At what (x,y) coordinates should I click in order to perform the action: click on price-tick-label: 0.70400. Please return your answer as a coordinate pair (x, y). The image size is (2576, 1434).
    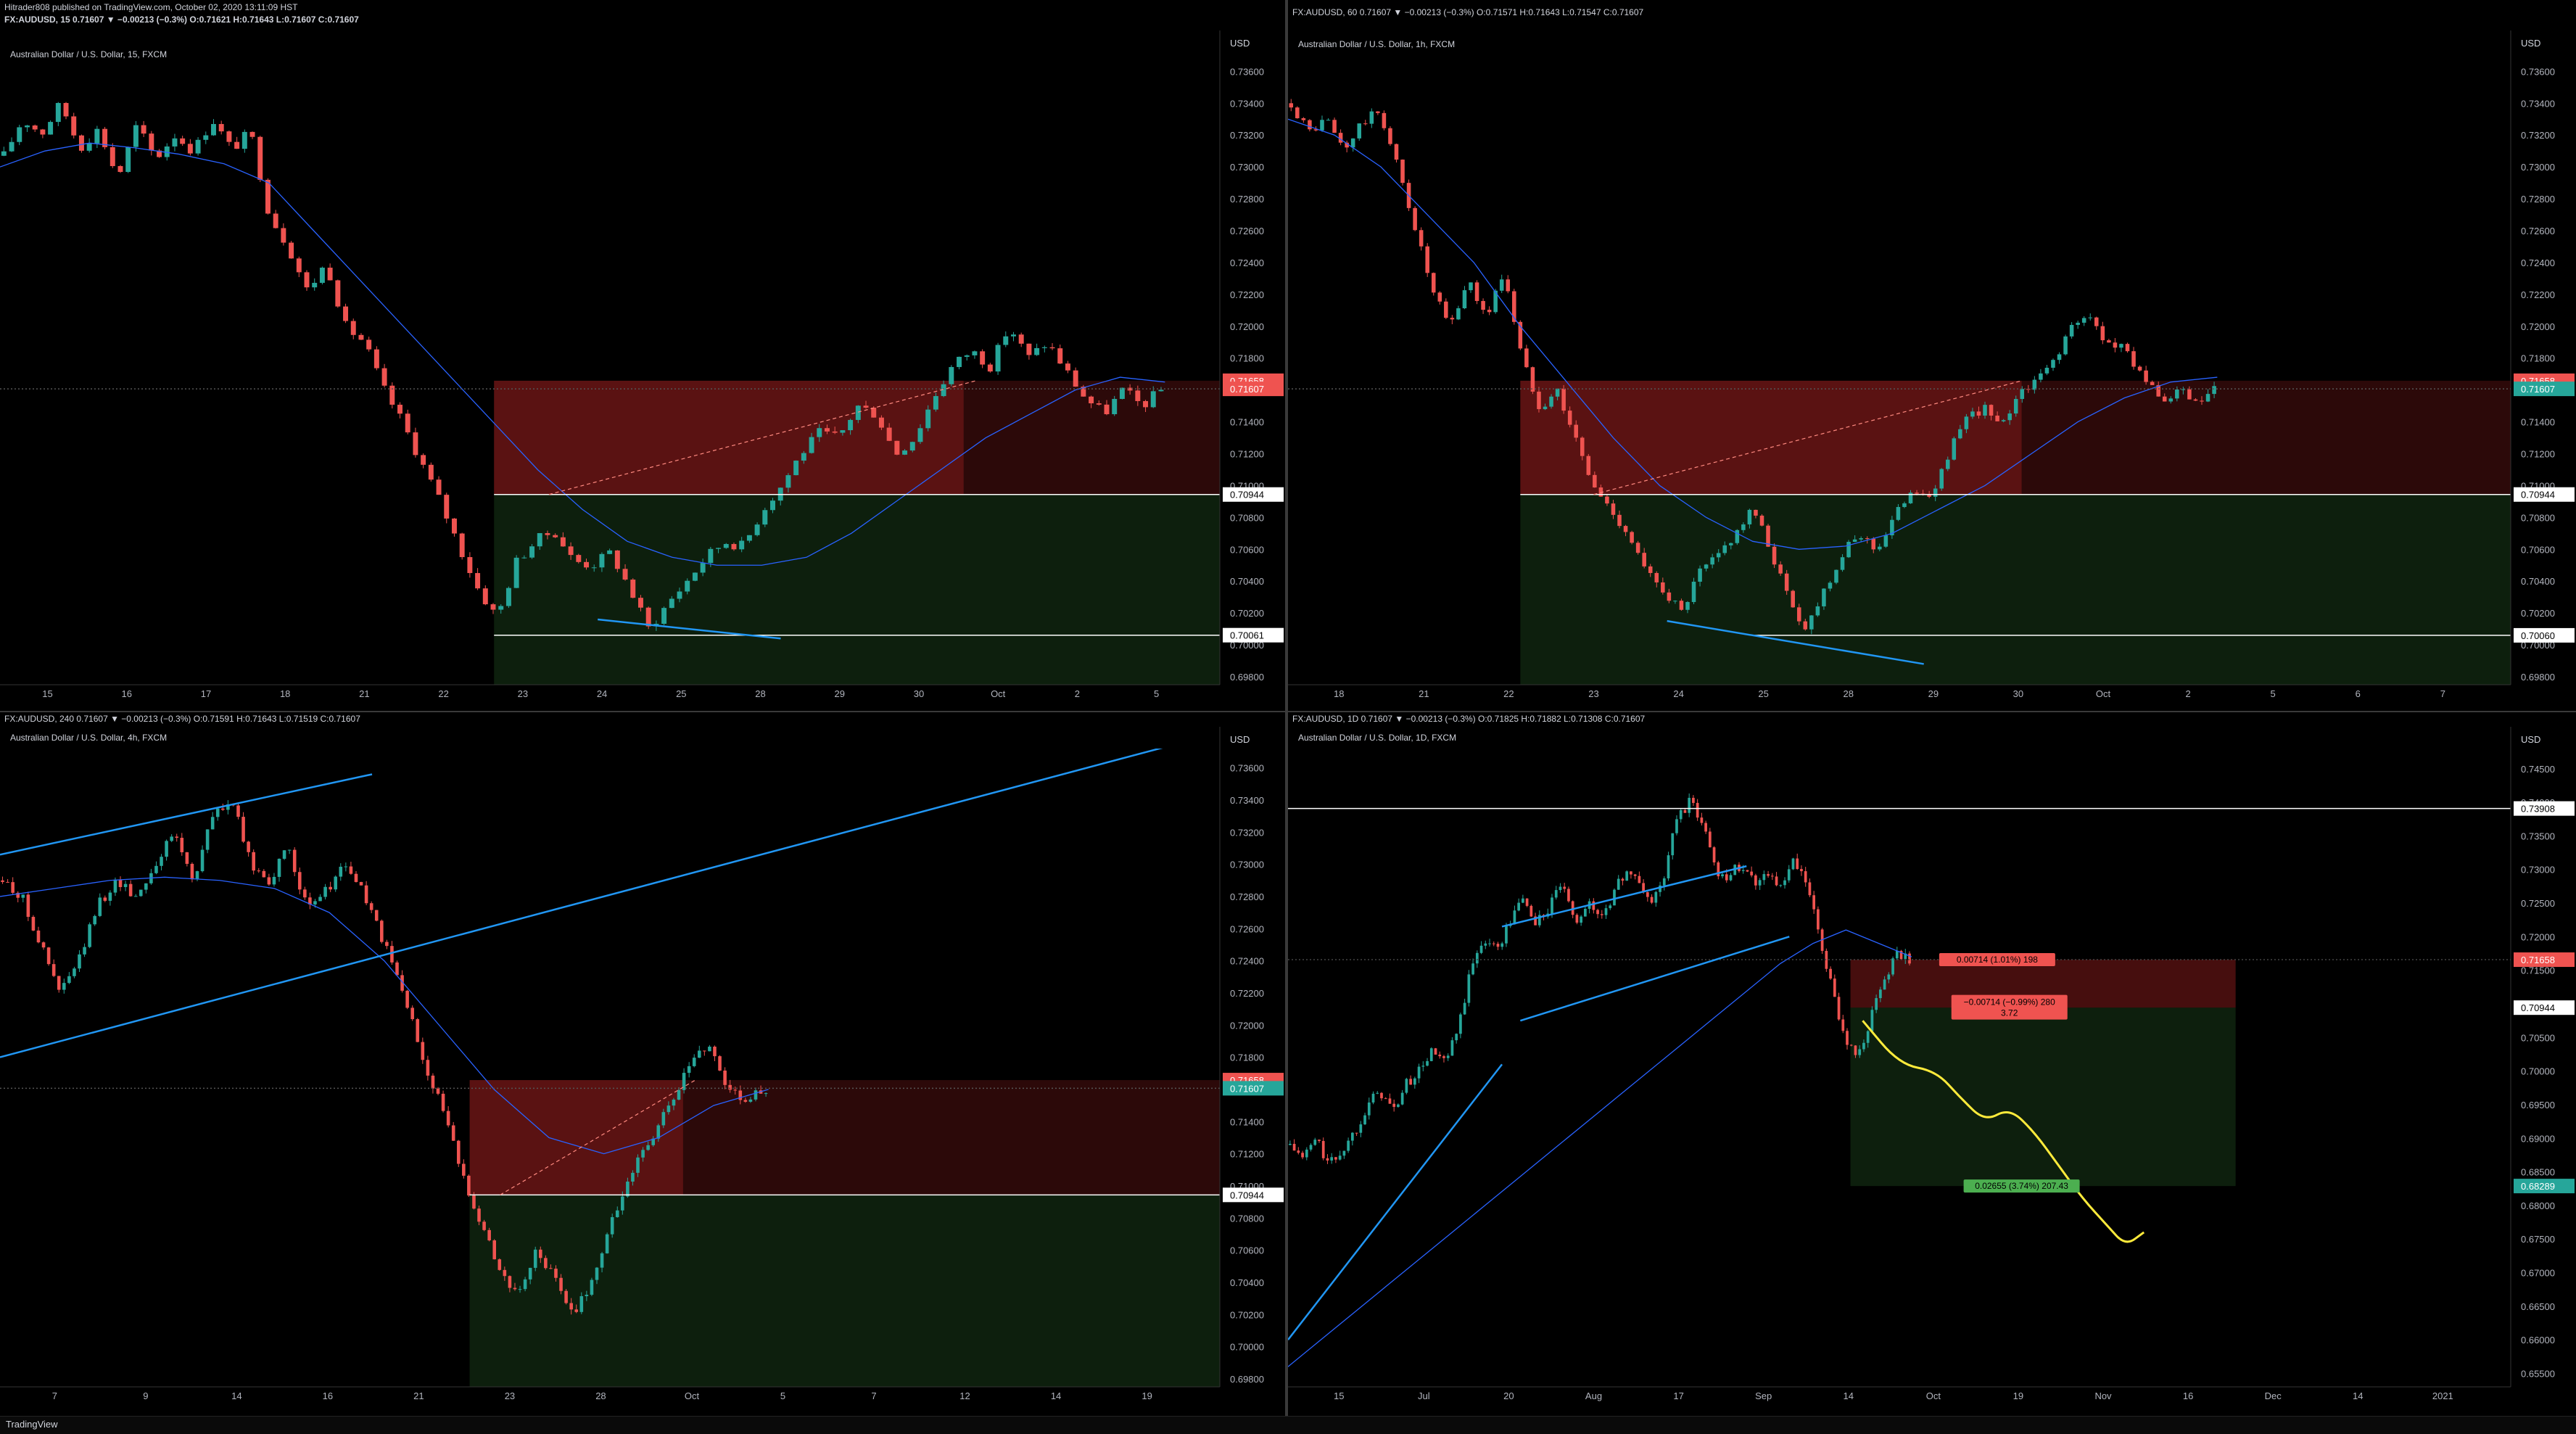
    Looking at the image, I should click on (1247, 1282).